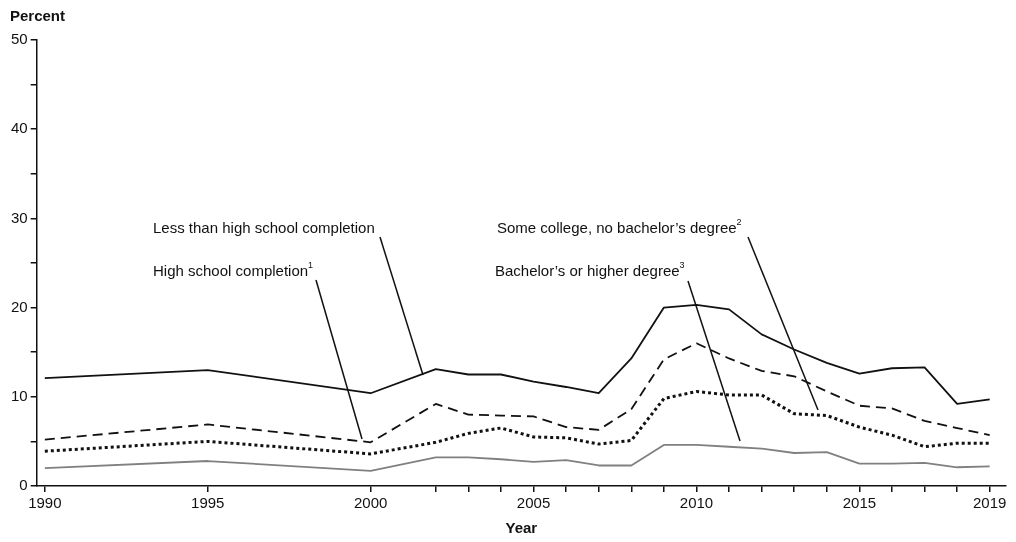 The image size is (1016, 542). I want to click on y-tick-label: 0, so click(23, 485).